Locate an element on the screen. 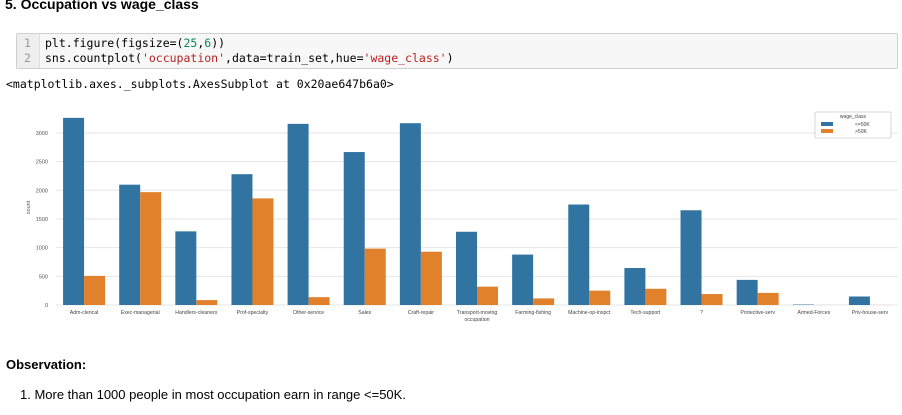 The image size is (902, 415). code-token-string: 'wage_class' is located at coordinates (405, 58).